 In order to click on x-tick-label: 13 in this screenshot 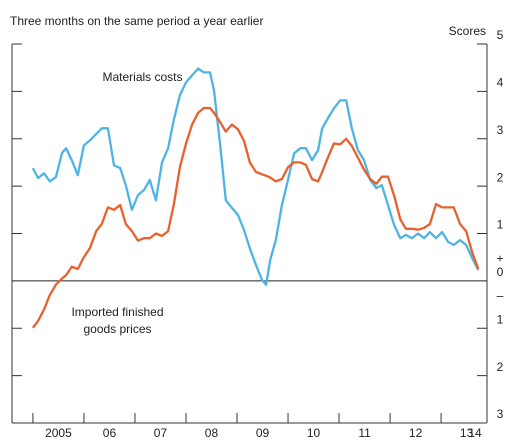, I will do `click(467, 433)`.